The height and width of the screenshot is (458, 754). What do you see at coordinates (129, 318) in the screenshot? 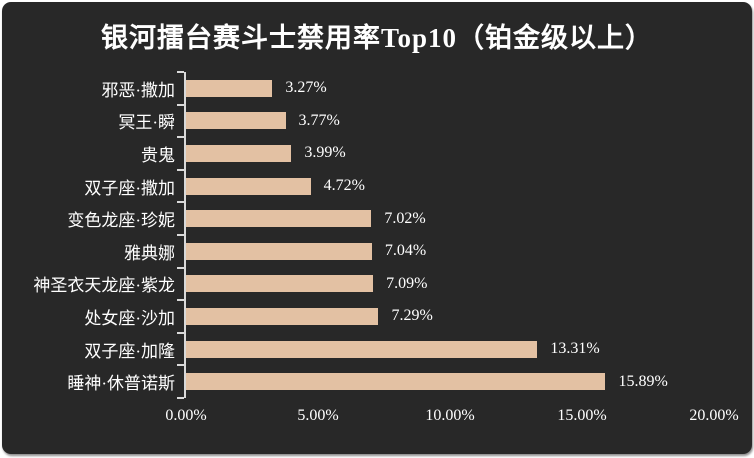
I see `category-label: 处女座·沙加` at bounding box center [129, 318].